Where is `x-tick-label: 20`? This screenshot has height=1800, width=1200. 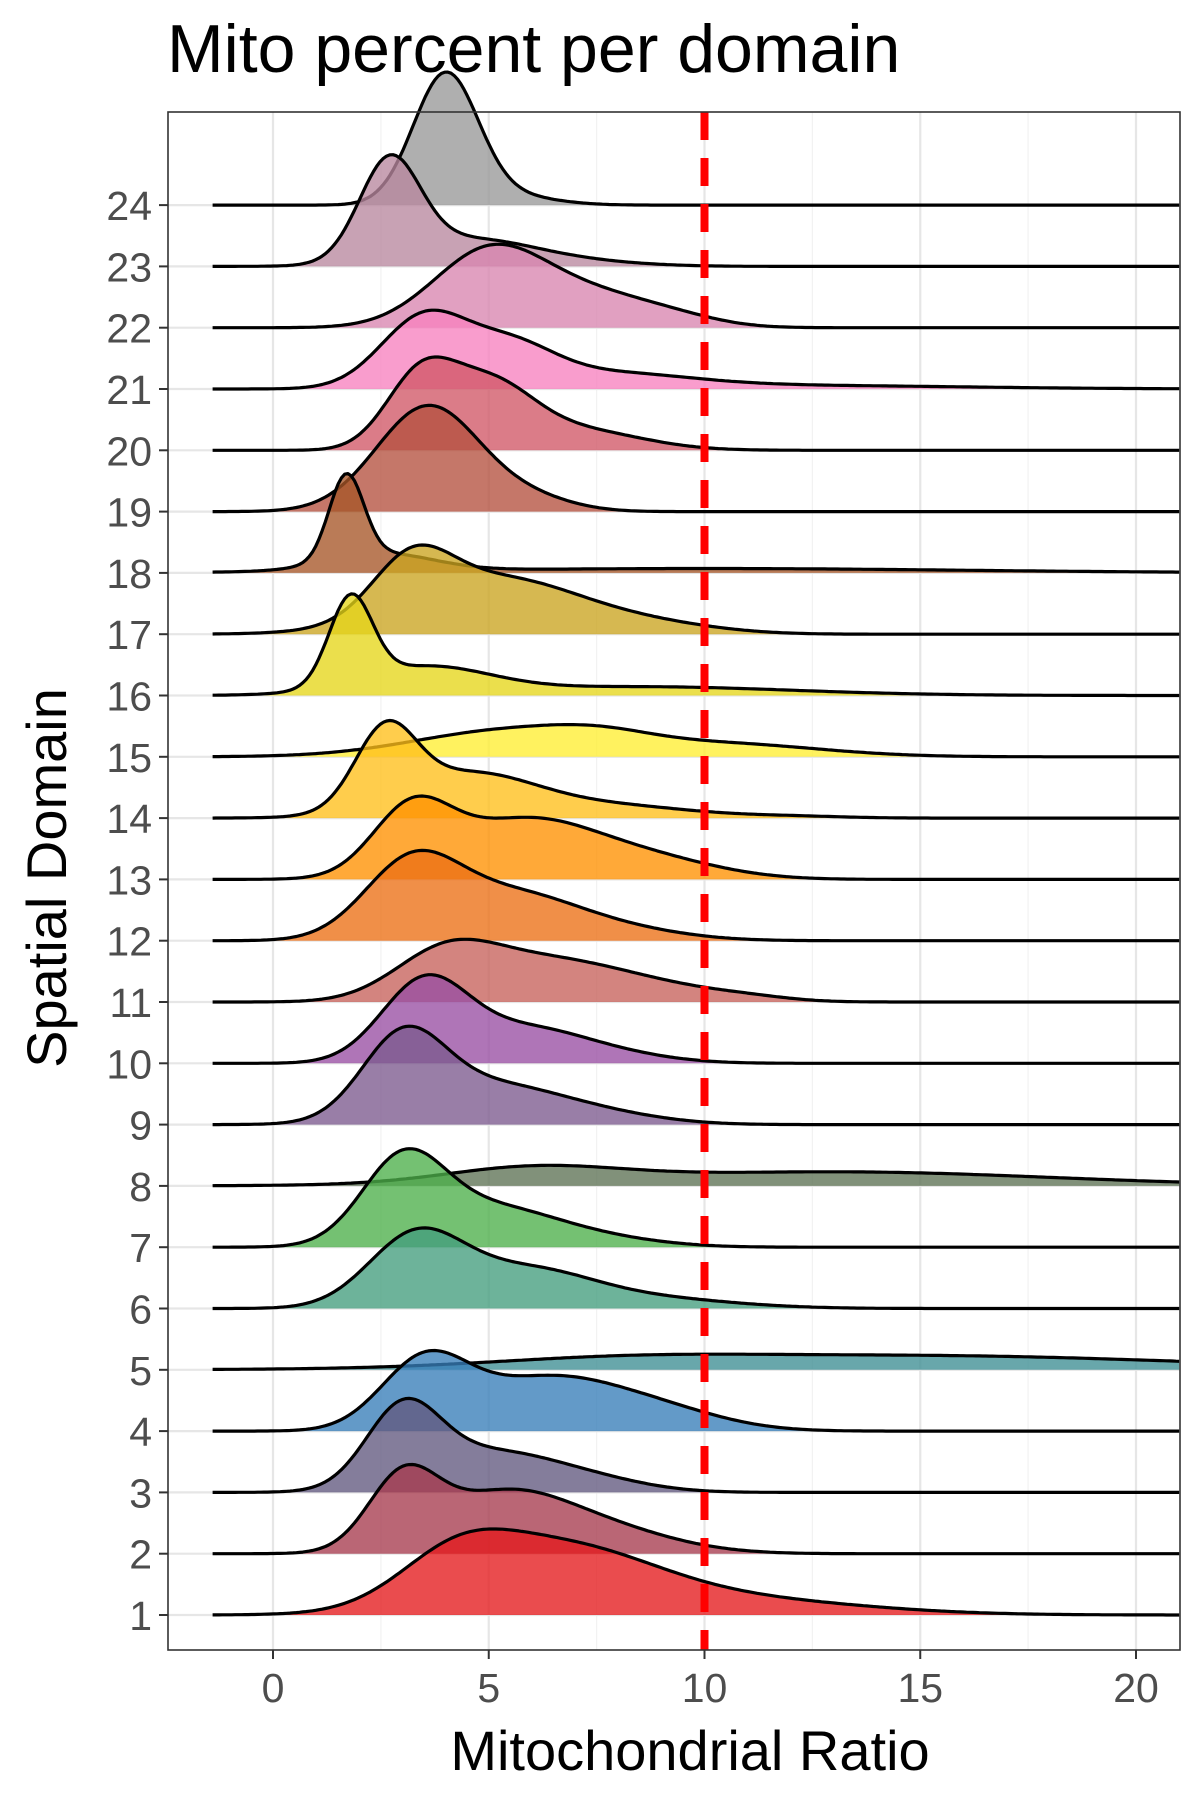 x-tick-label: 20 is located at coordinates (1136, 1688).